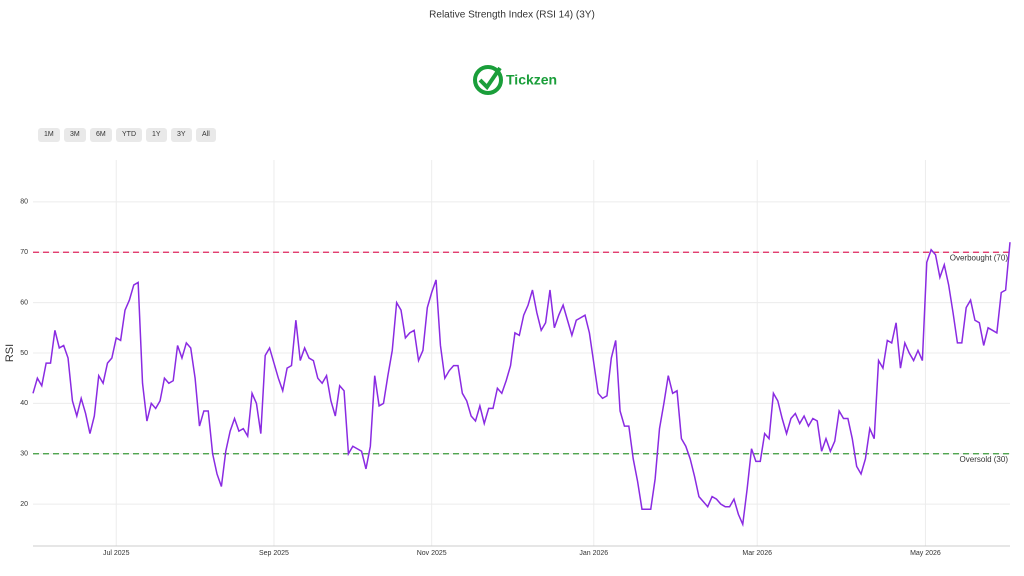  I want to click on x-tick-label: Jan 2026, so click(593, 553).